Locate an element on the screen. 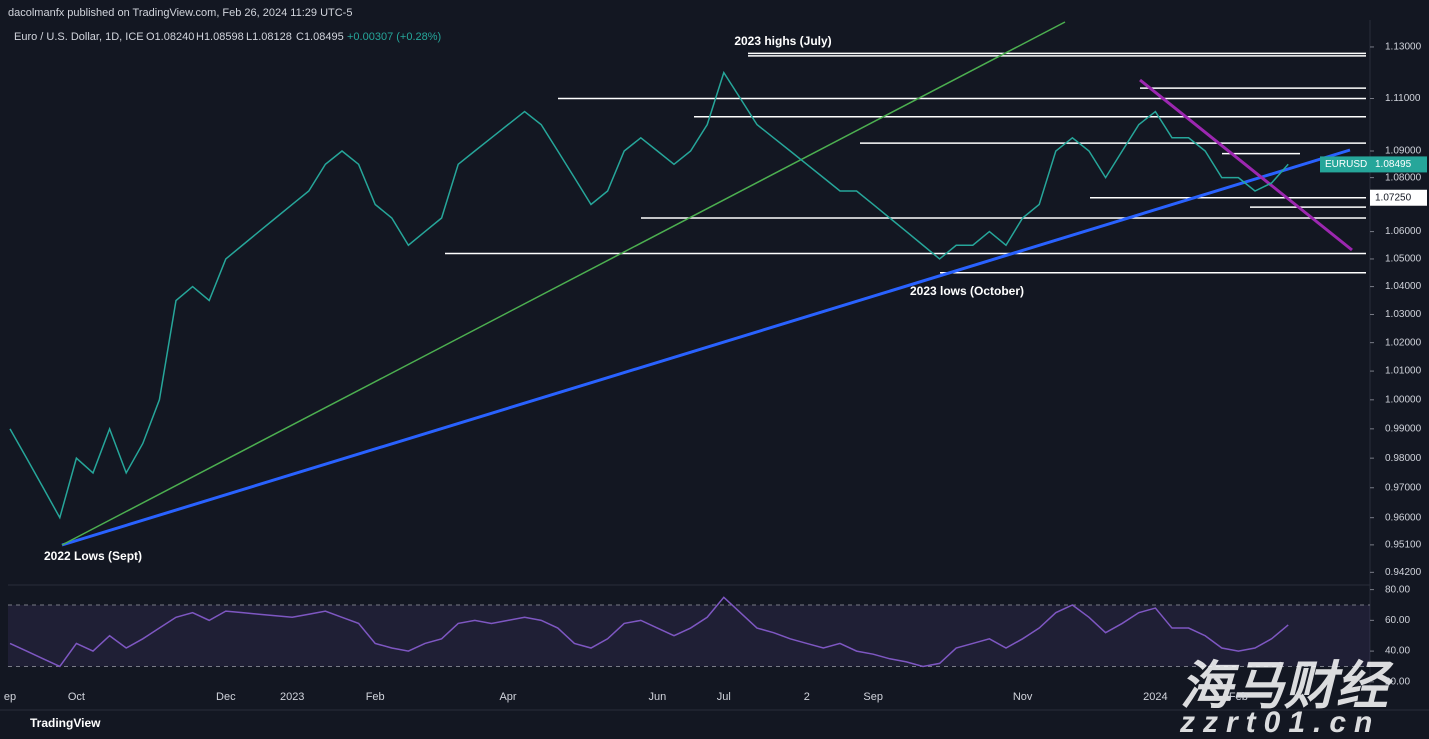  y-tick-label: 80.00 is located at coordinates (1397, 589).